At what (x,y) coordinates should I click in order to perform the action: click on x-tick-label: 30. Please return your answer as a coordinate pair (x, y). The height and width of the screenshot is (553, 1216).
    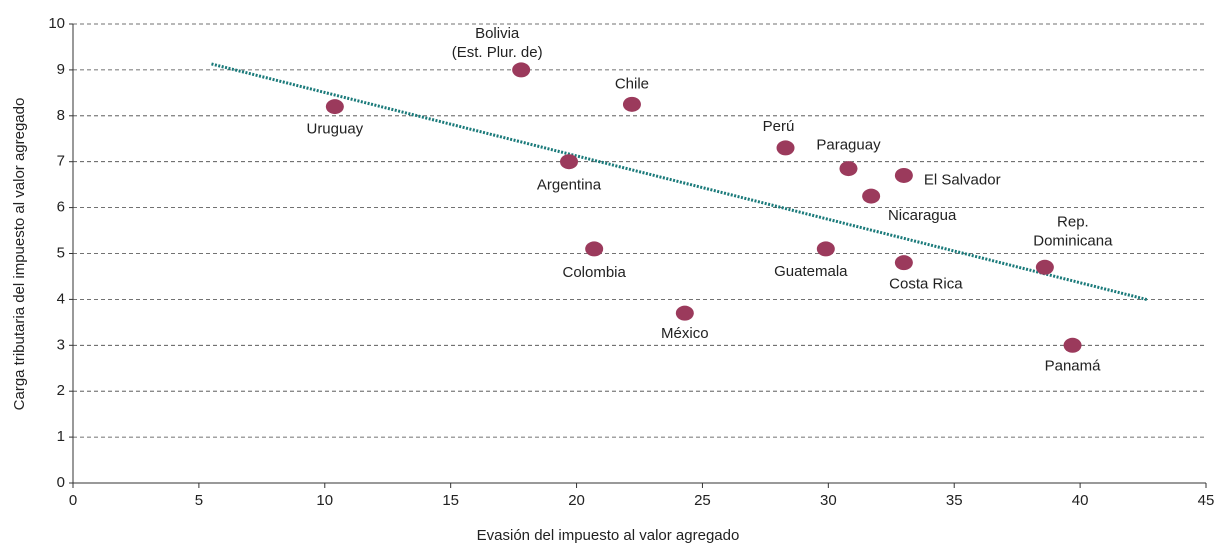
    Looking at the image, I should click on (828, 500).